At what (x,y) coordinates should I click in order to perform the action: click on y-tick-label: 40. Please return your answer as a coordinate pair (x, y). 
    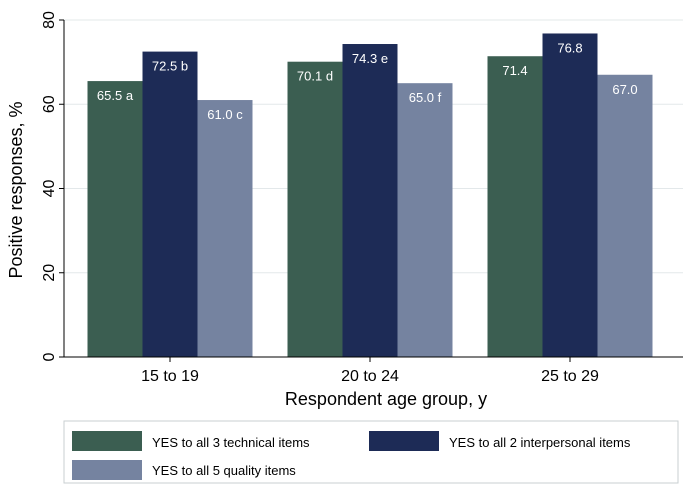
    Looking at the image, I should click on (49, 189).